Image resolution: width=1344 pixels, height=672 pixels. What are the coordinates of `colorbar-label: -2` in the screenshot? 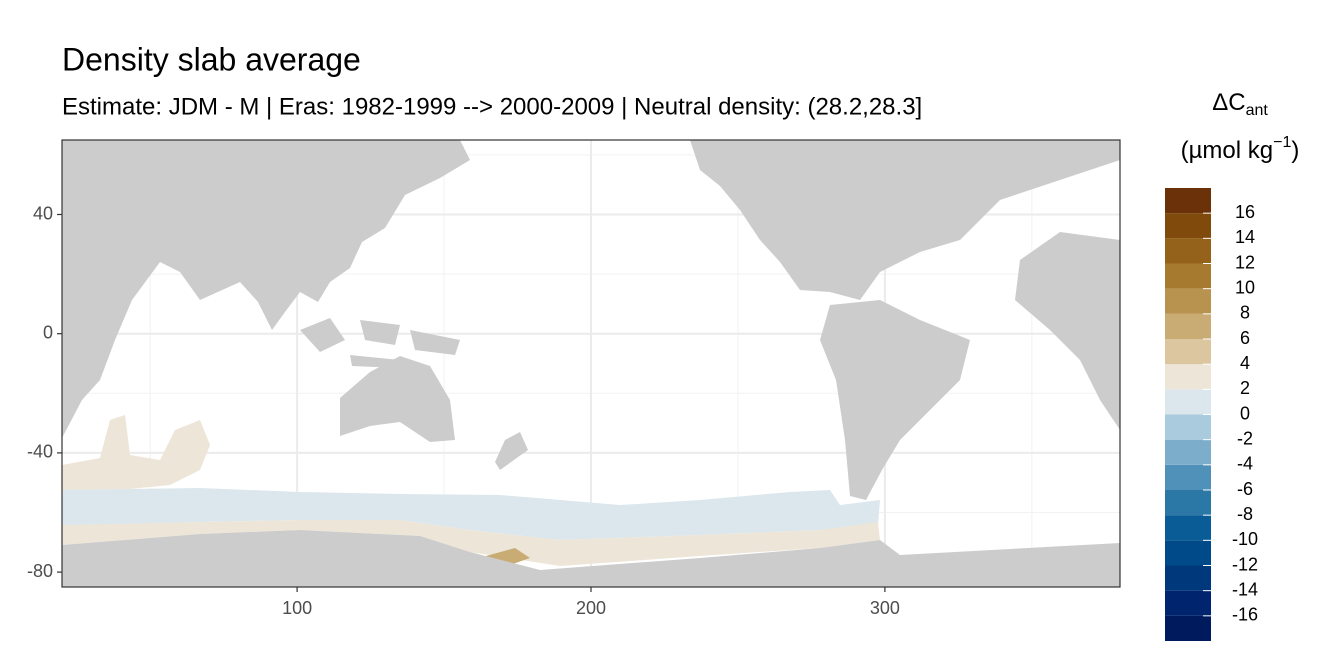 It's located at (1245, 438).